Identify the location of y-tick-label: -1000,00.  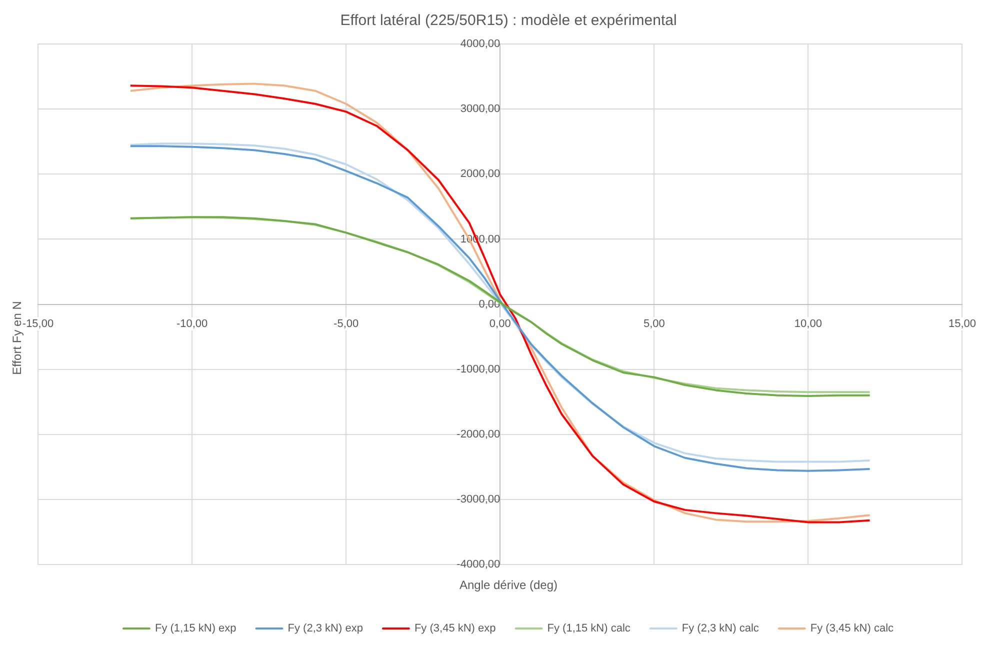
(478, 369).